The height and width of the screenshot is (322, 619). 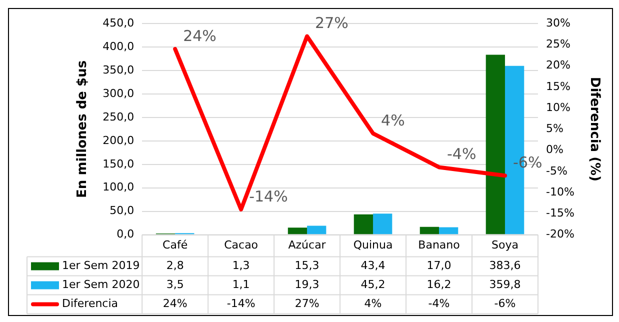 What do you see at coordinates (560, 213) in the screenshot?
I see `y2-tick-label: -15%` at bounding box center [560, 213].